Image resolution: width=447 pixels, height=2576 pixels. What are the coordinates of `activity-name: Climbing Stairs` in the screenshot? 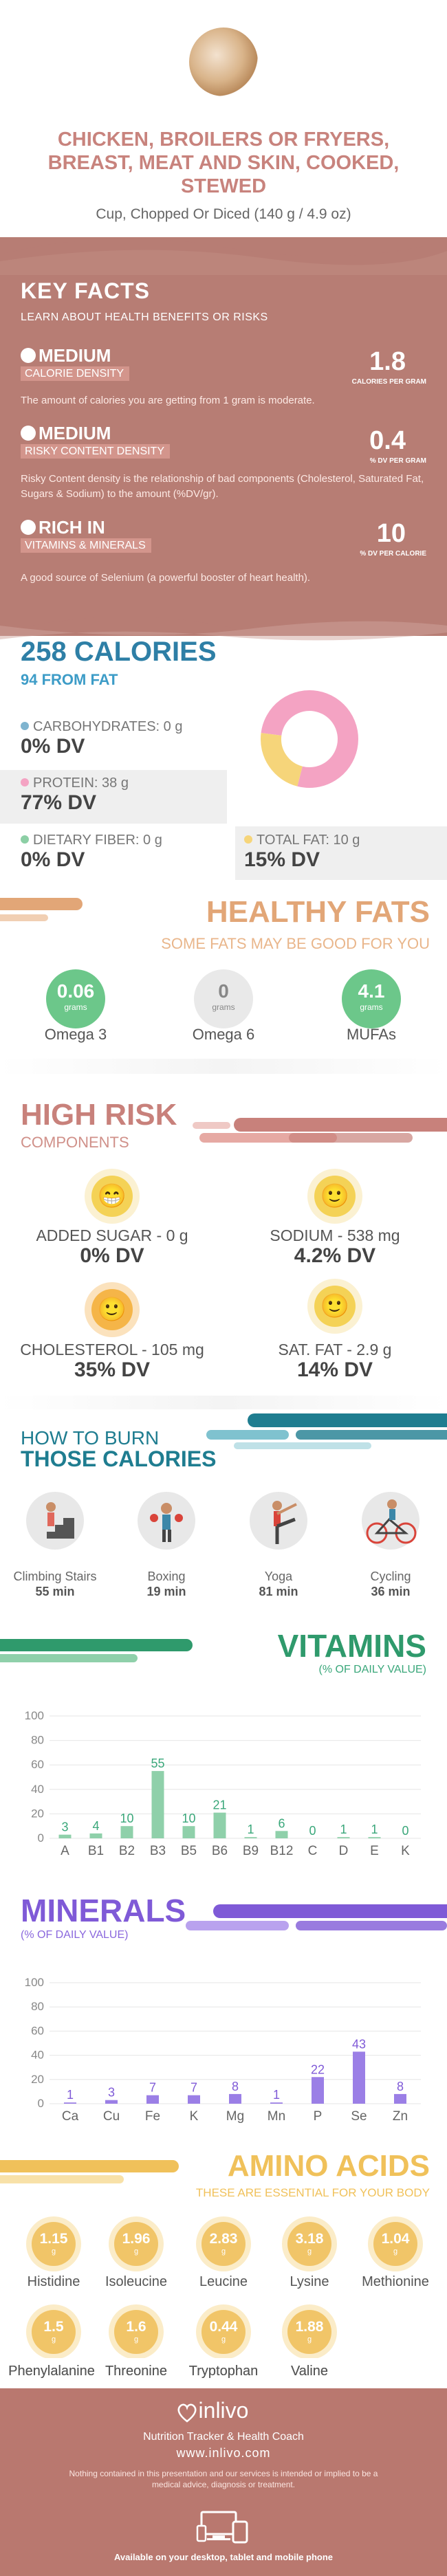 It's located at (55, 1576).